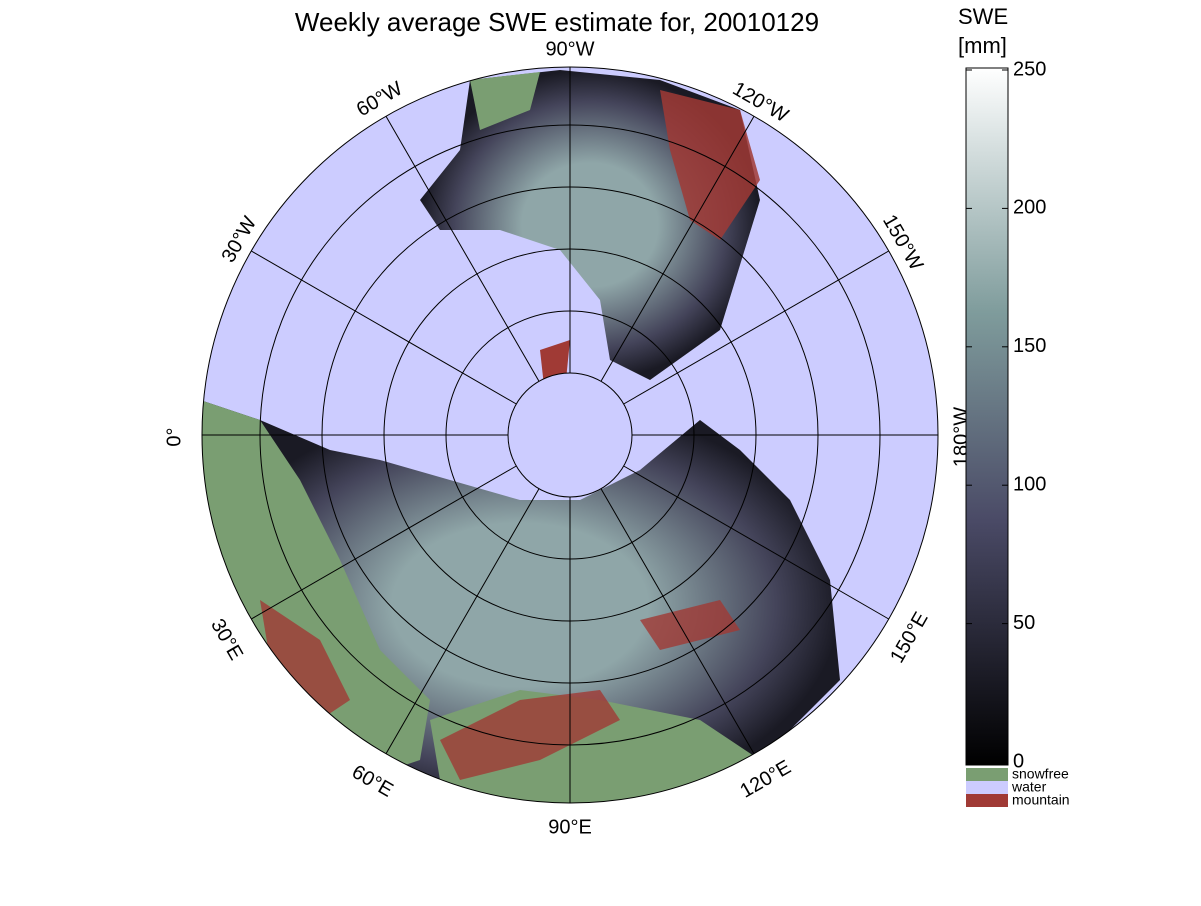 This screenshot has width=1201, height=906. I want to click on lon-label: 30°E, so click(226, 639).